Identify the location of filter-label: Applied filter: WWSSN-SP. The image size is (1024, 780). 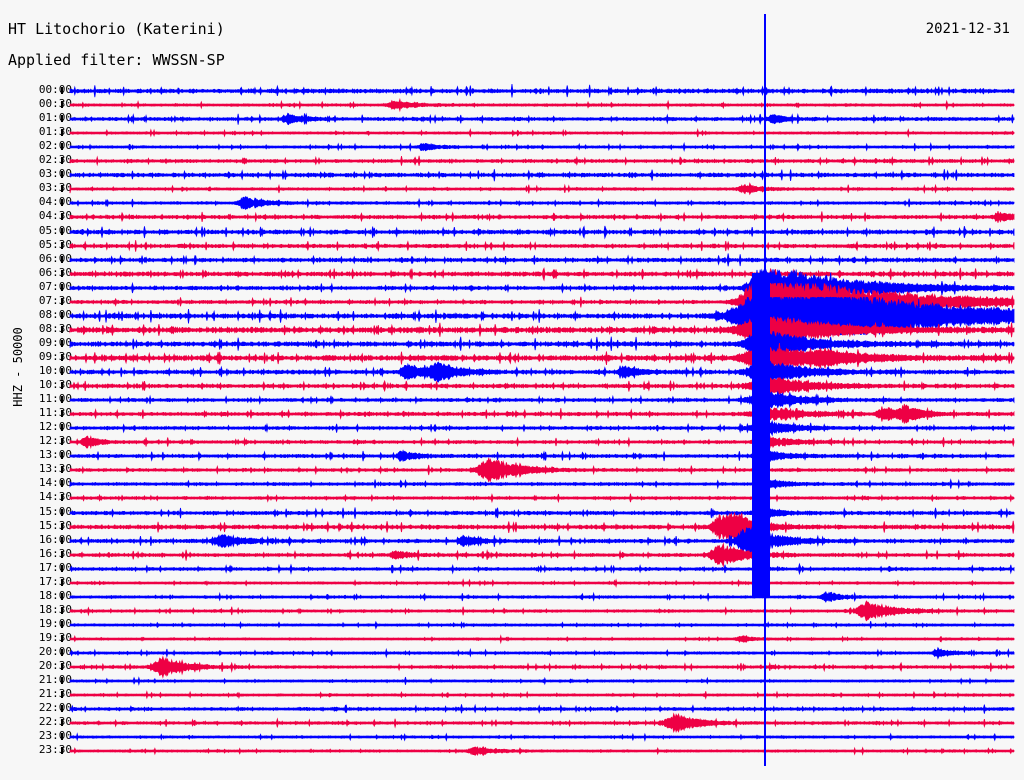
(116, 60).